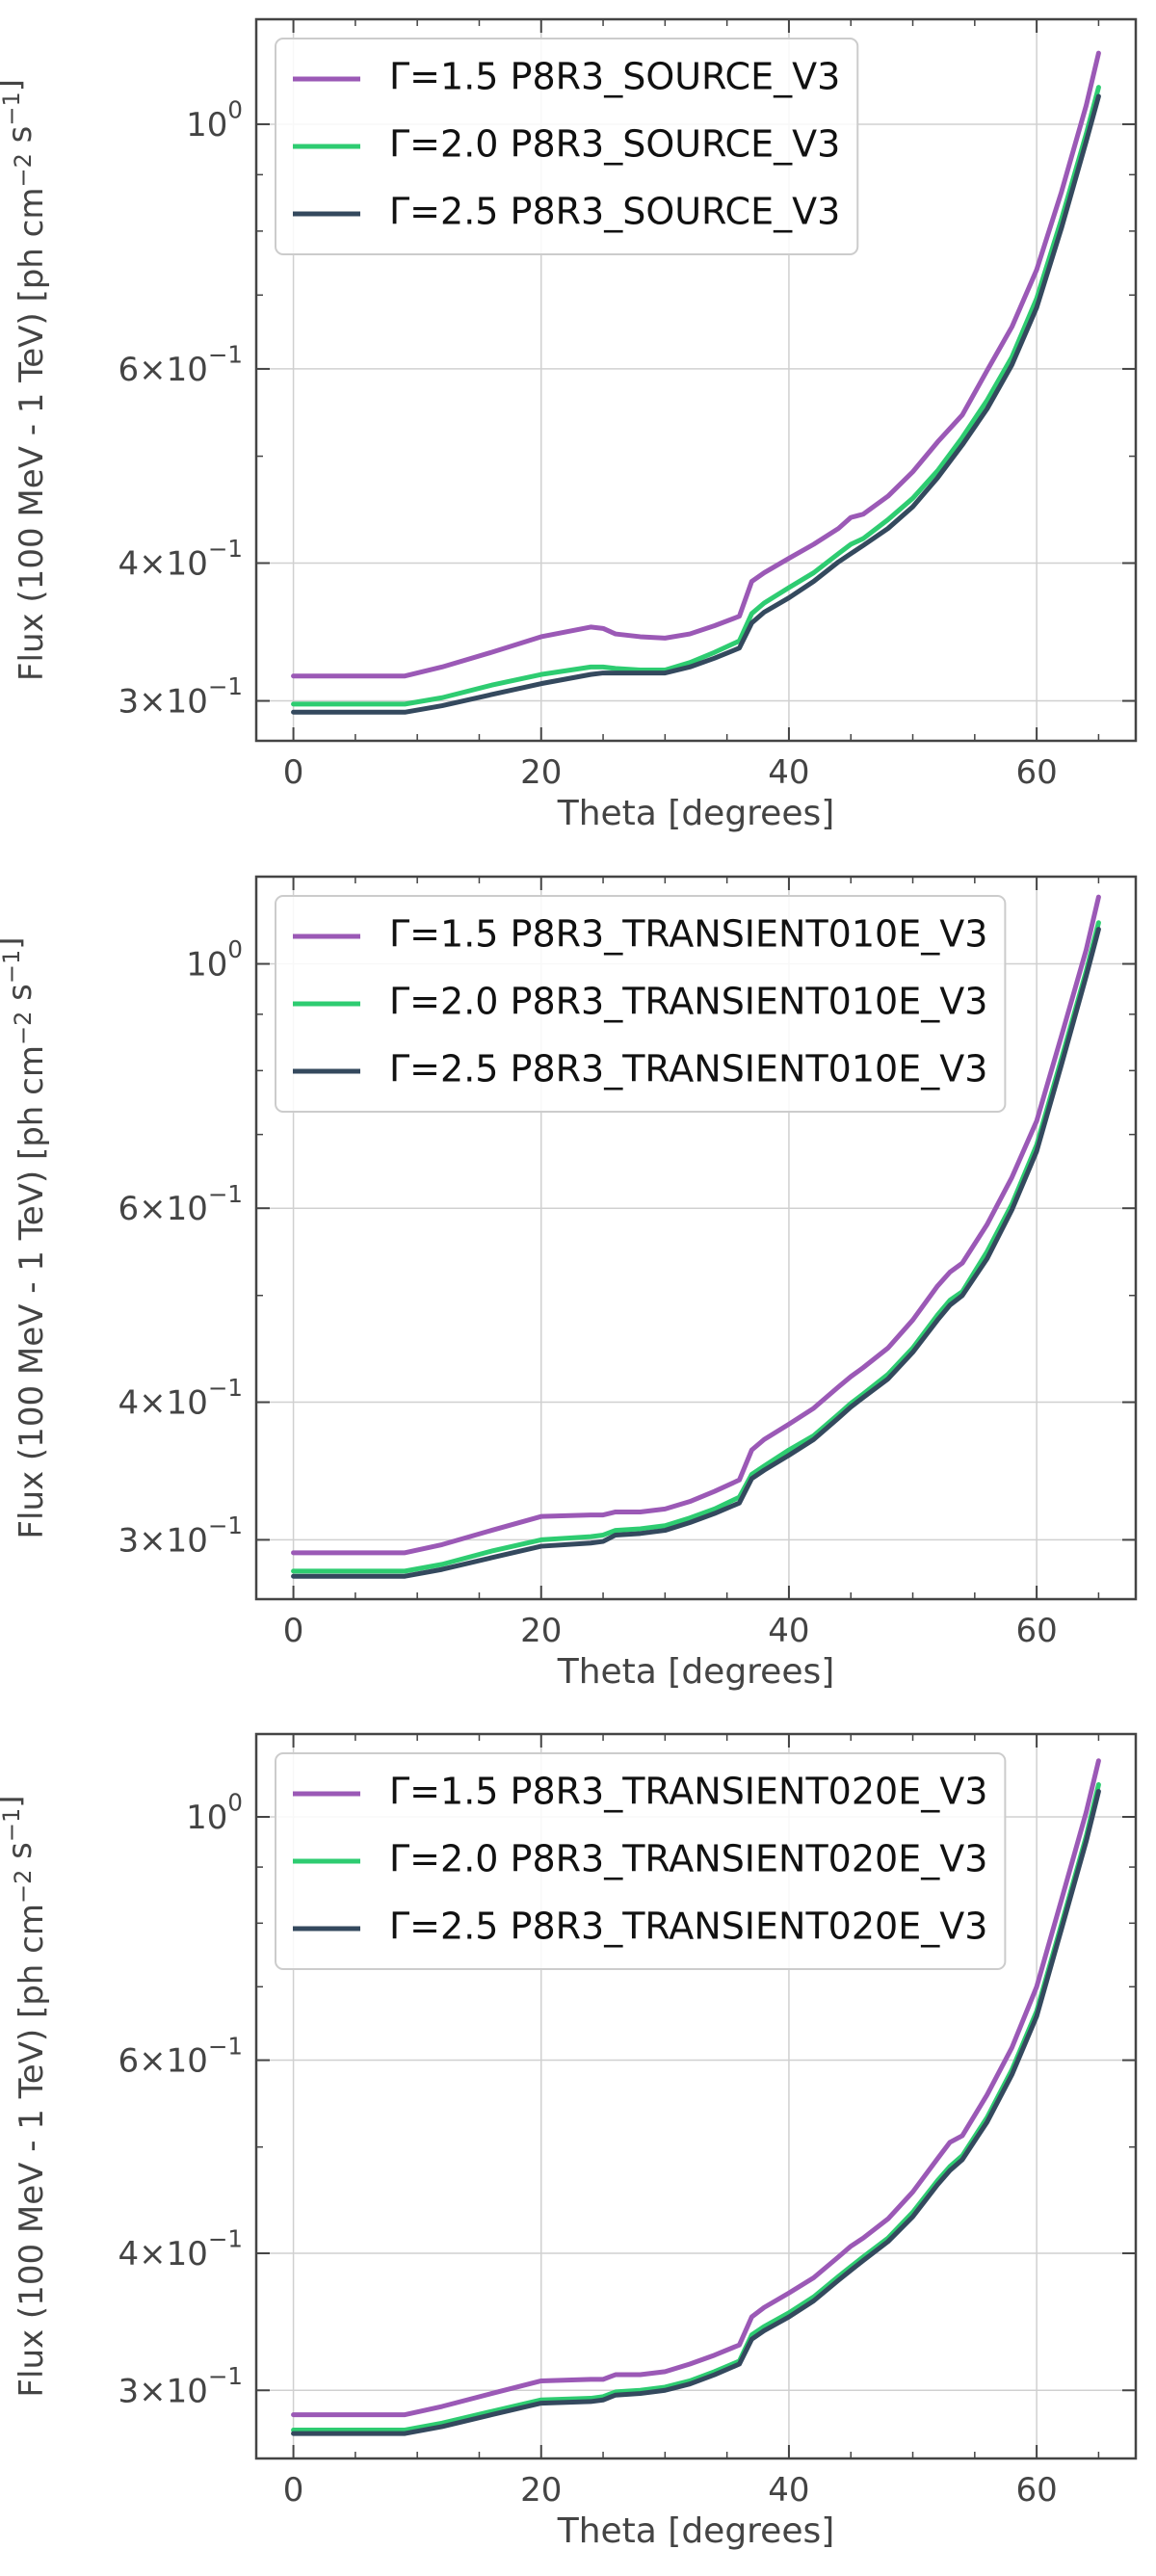  What do you see at coordinates (688, 1792) in the screenshot?
I see `legend-label-1: Γ=1.5 P8R3_TRANSIENT020E_V3` at bounding box center [688, 1792].